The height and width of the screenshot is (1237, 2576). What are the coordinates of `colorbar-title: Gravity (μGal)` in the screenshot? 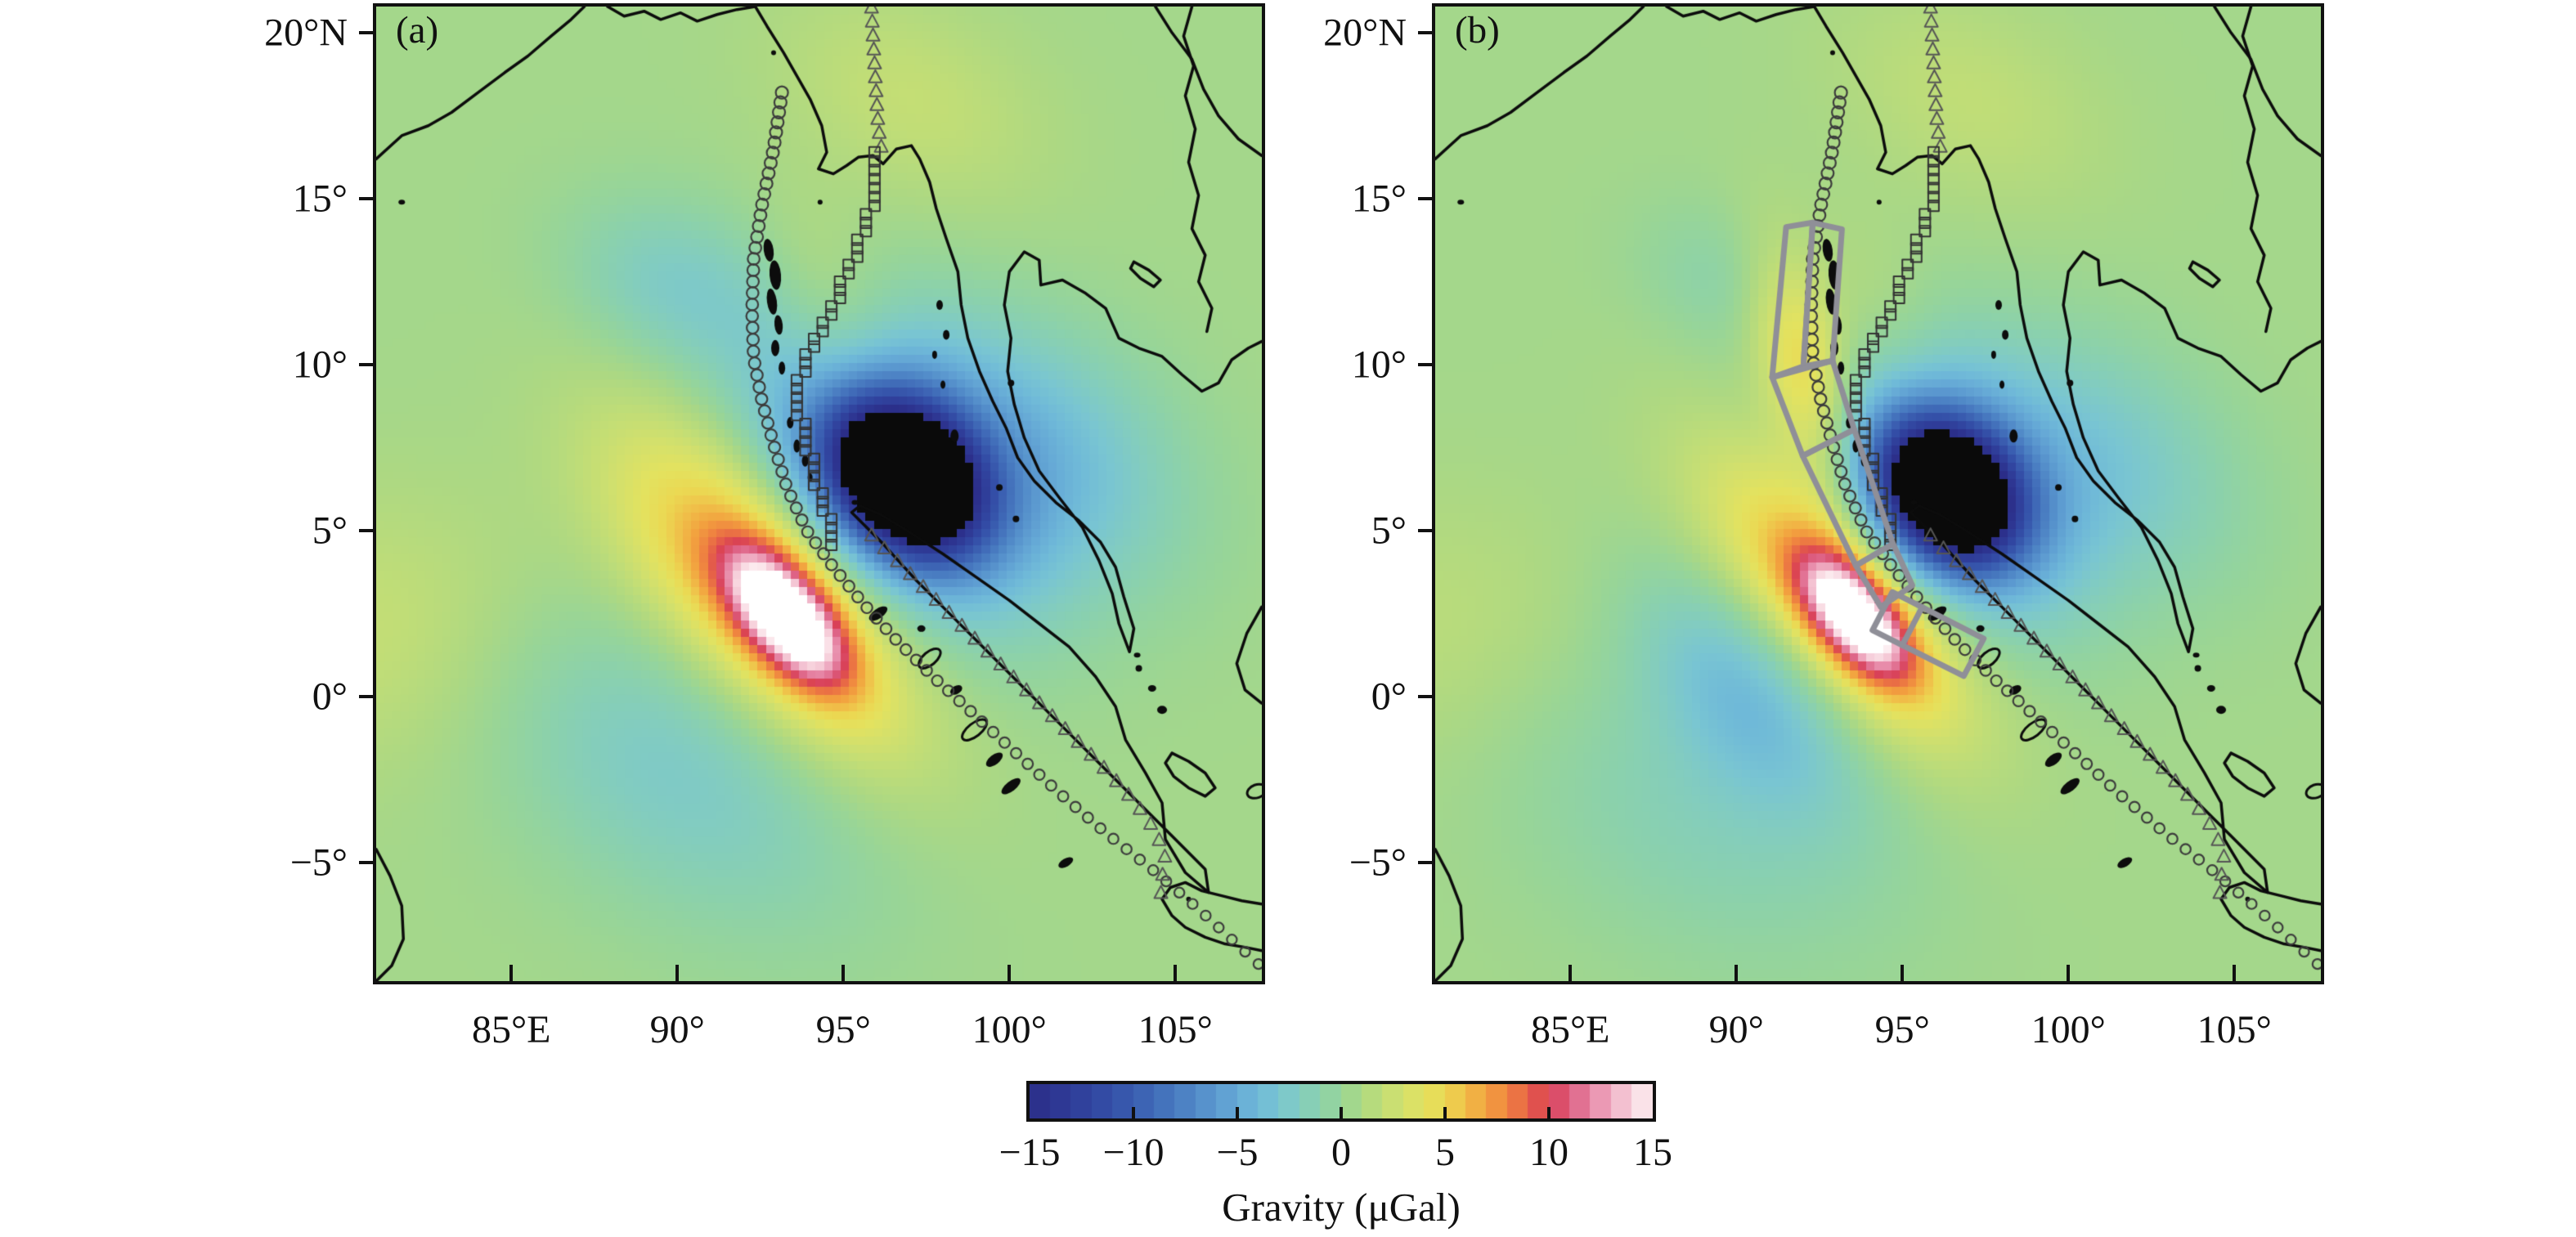 It's located at (1342, 1207).